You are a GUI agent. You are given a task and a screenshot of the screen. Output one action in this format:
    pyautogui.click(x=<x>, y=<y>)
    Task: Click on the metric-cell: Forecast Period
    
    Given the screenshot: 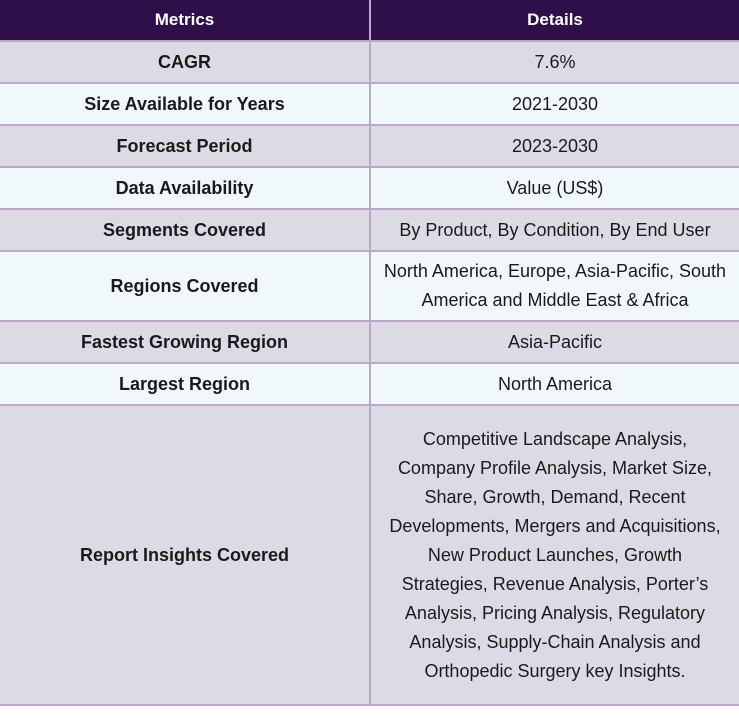 What is the action you would take?
    pyautogui.click(x=185, y=146)
    